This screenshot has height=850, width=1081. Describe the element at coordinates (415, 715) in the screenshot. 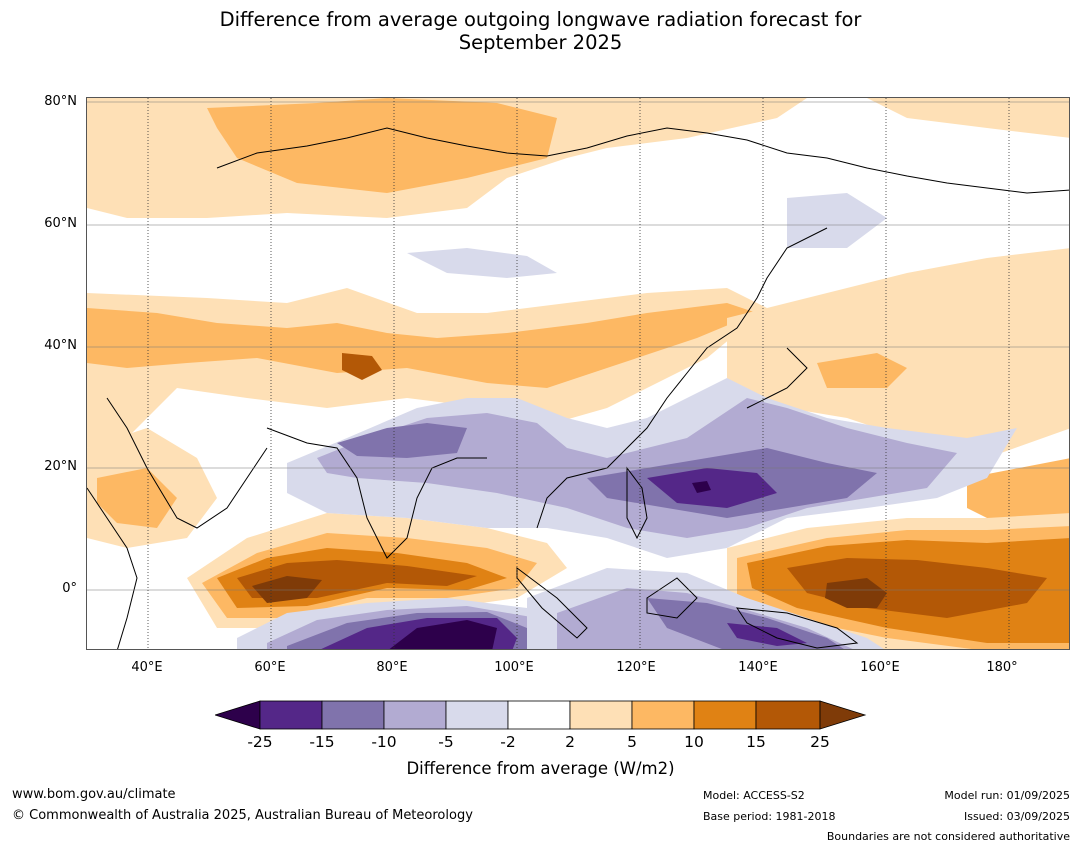

I see `colorbar-bin-neg5-neg10` at that location.